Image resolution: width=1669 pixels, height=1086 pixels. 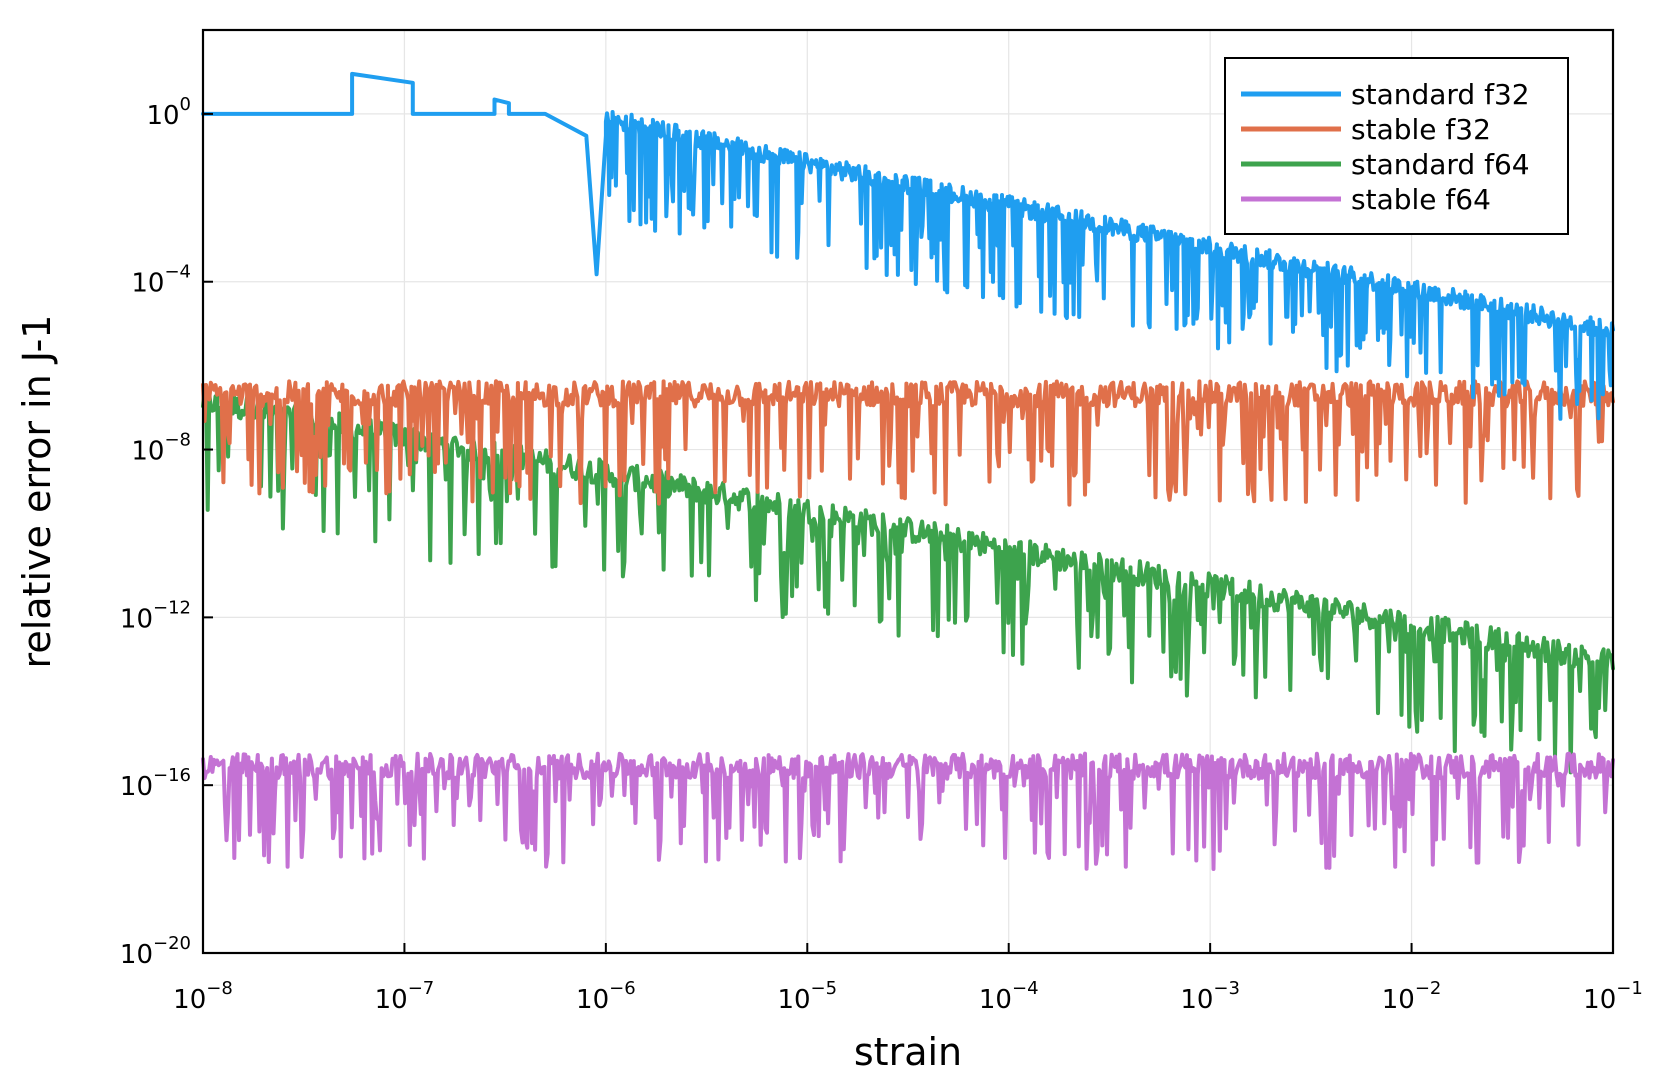 I want to click on x-tick-label: 10⁻³, so click(x=1210, y=996).